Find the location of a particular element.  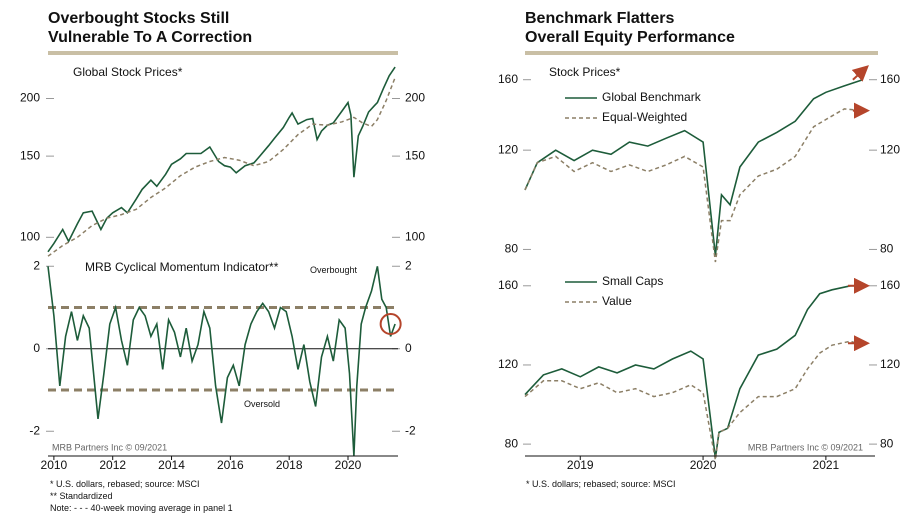

legend-label-equal: Equal-Weighted is located at coordinates (644, 117).